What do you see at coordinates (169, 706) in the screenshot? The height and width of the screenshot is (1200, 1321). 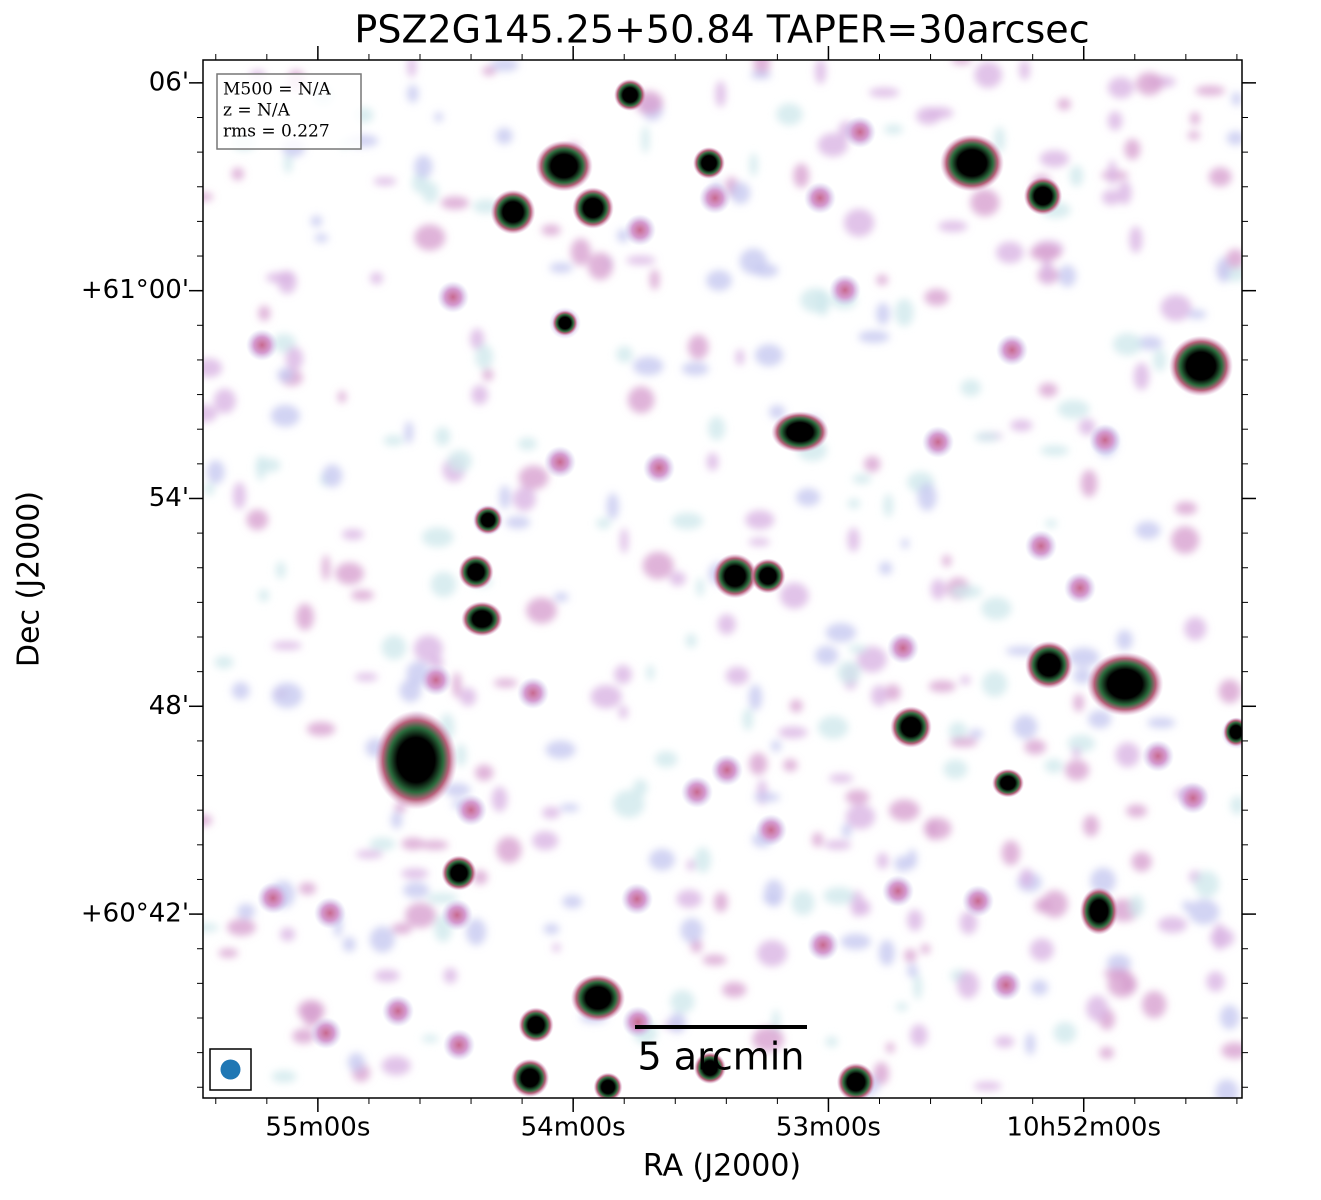 I see `y-tick-label: 48'` at bounding box center [169, 706].